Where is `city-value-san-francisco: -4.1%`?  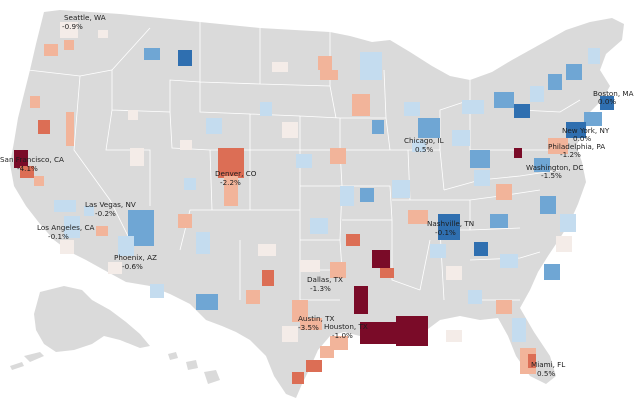
city-value-san-francisco: -4.1% is located at coordinates (27, 168).